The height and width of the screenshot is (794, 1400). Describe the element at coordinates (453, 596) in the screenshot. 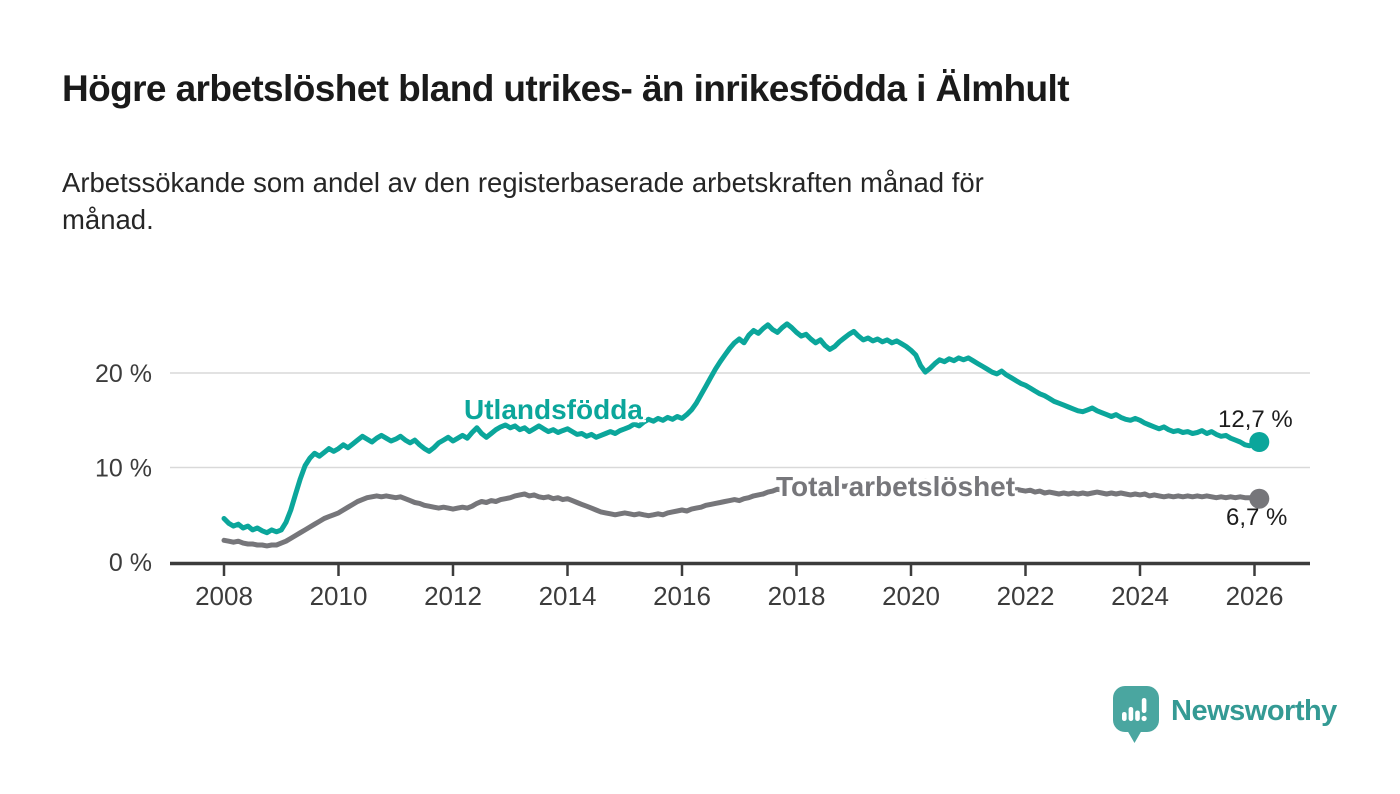

I see `x-tick-label-2012: 2012` at that location.